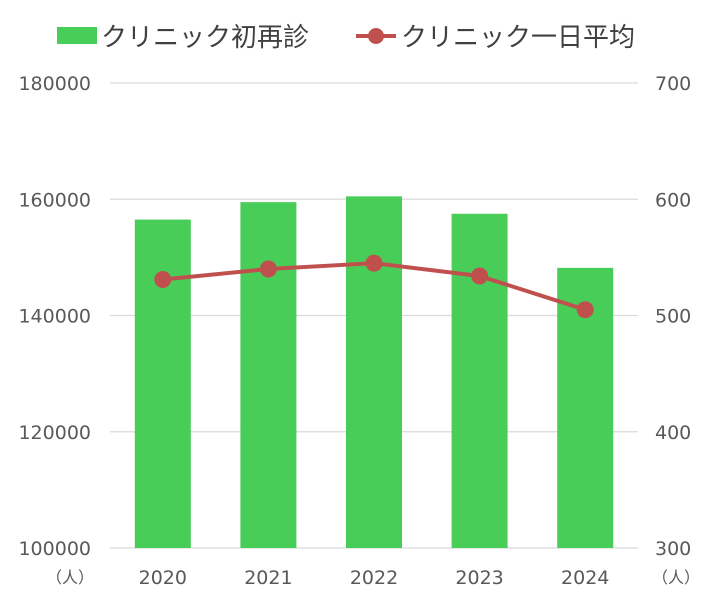 This screenshot has height=605, width=711. What do you see at coordinates (54, 549) in the screenshot?
I see `left-tick-label: 100000` at bounding box center [54, 549].